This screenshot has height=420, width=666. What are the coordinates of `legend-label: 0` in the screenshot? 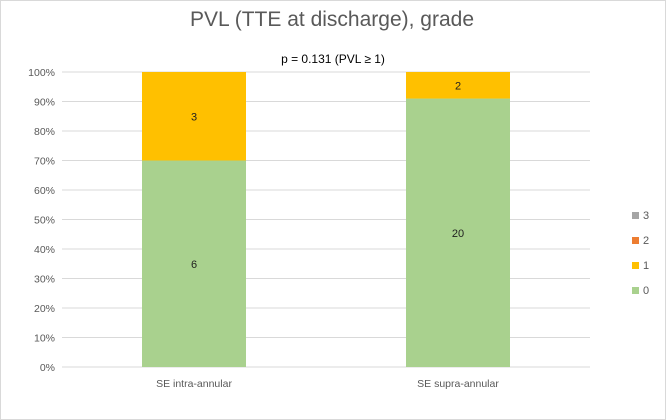 It's located at (646, 291).